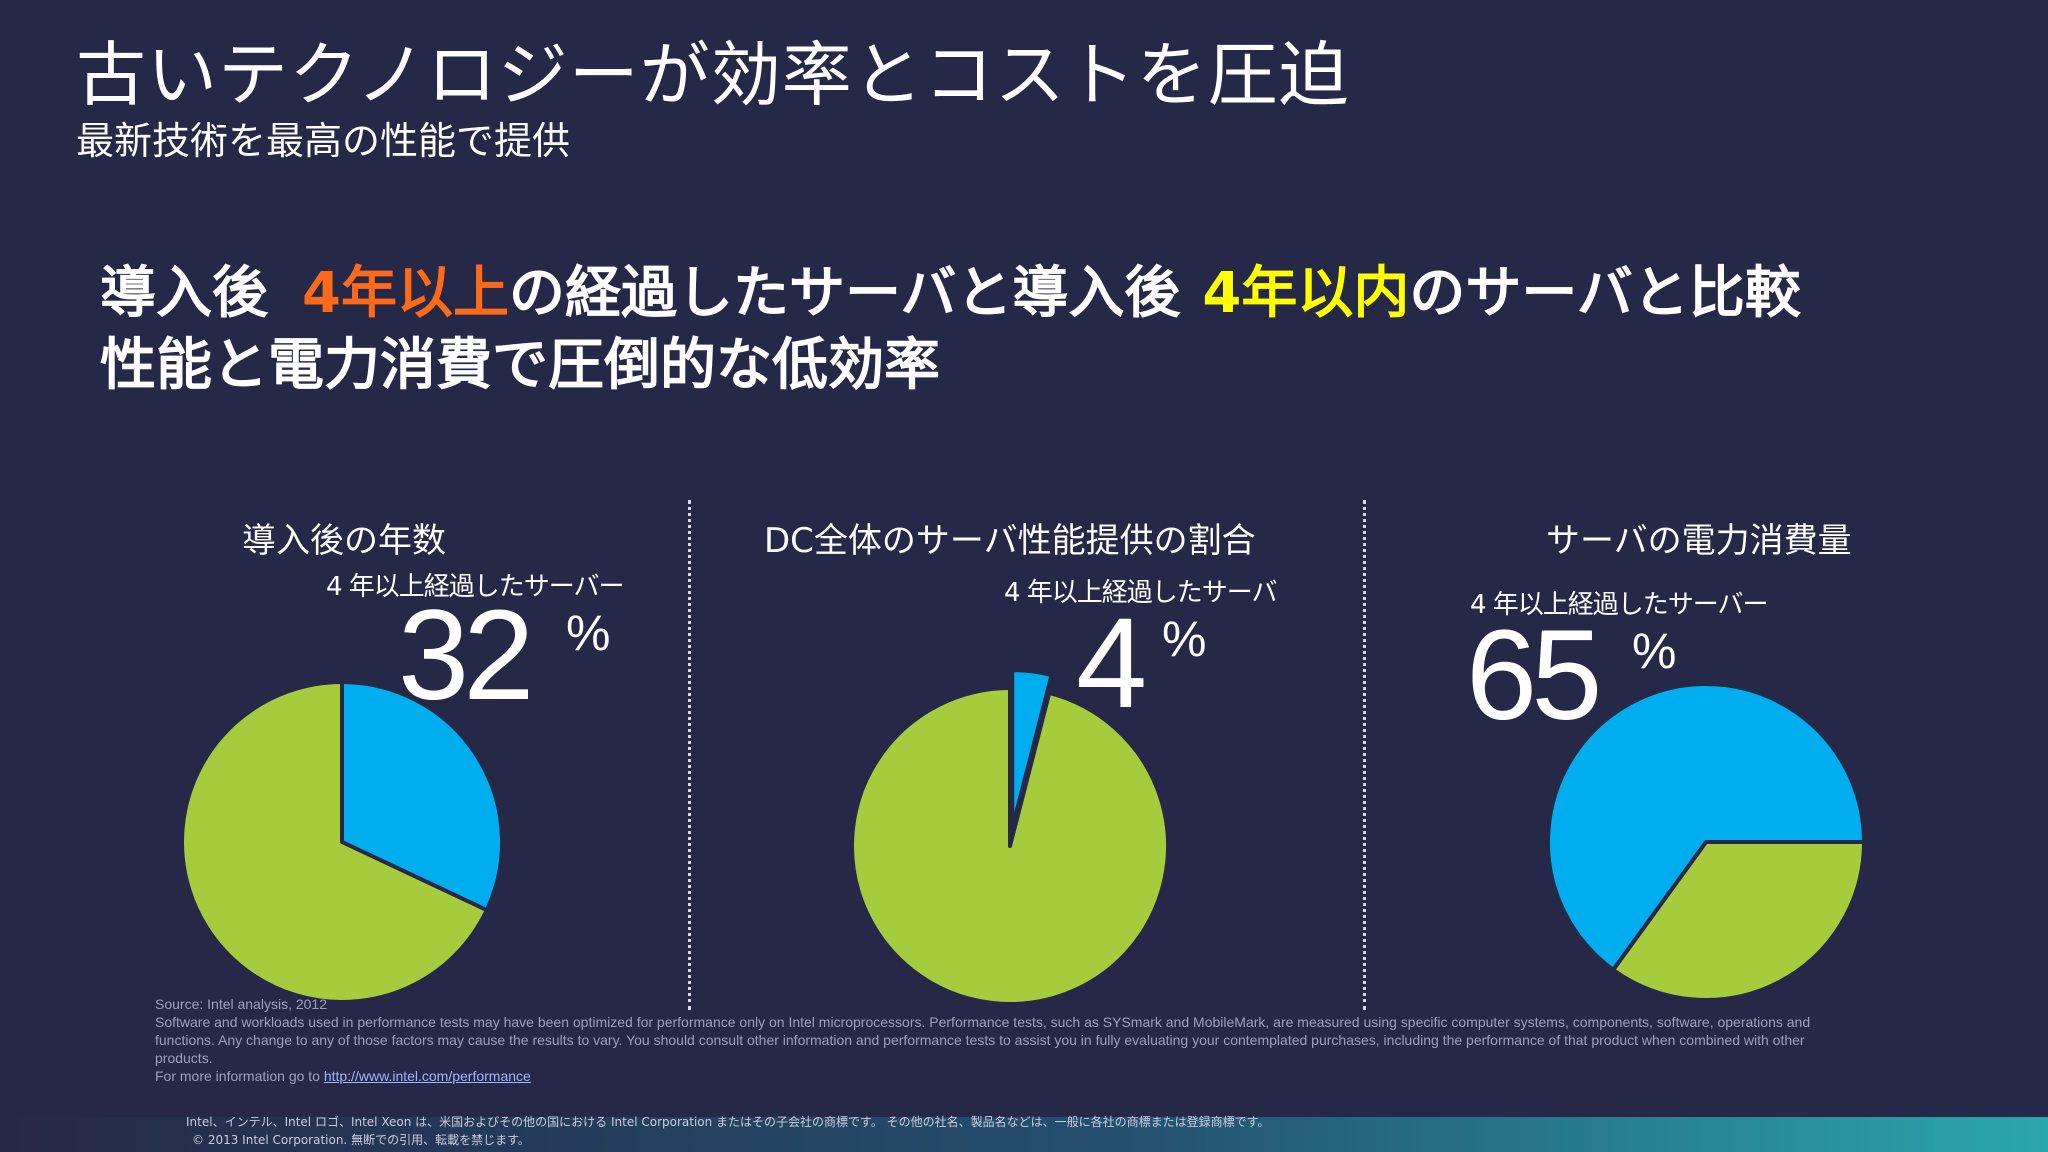 This screenshot has height=1152, width=2048. I want to click on source-note: Source: Intel analysis, 2012, so click(241, 1004).